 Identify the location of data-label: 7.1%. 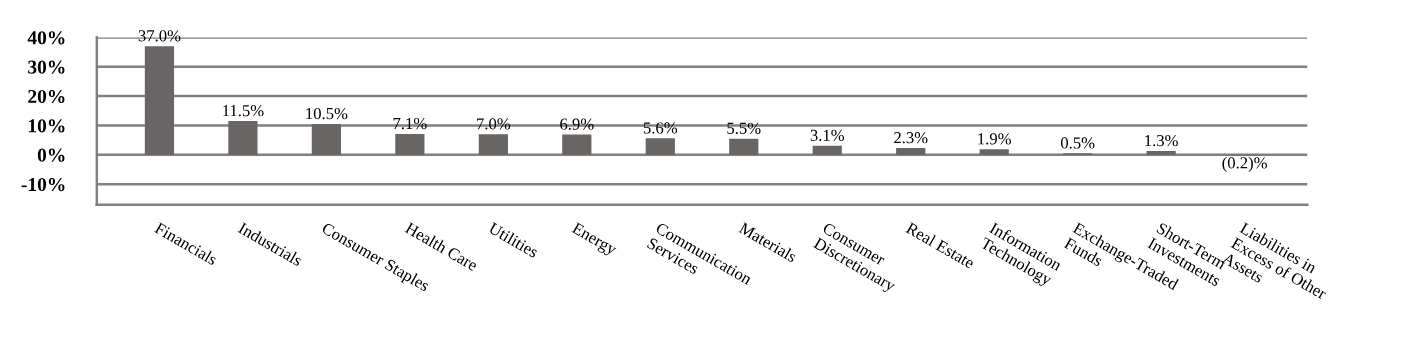
(410, 123).